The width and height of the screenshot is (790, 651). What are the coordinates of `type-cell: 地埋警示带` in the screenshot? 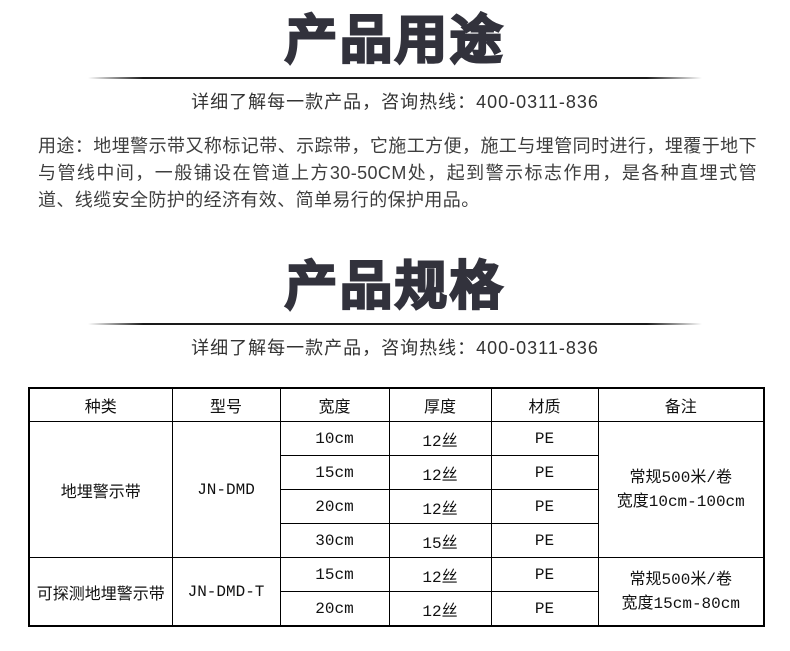 It's located at (100, 489).